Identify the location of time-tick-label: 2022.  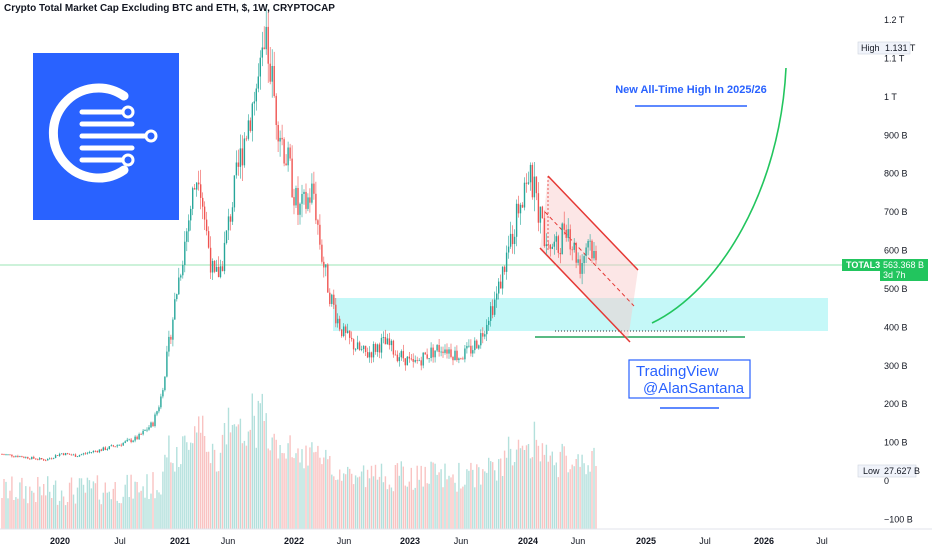
(294, 541).